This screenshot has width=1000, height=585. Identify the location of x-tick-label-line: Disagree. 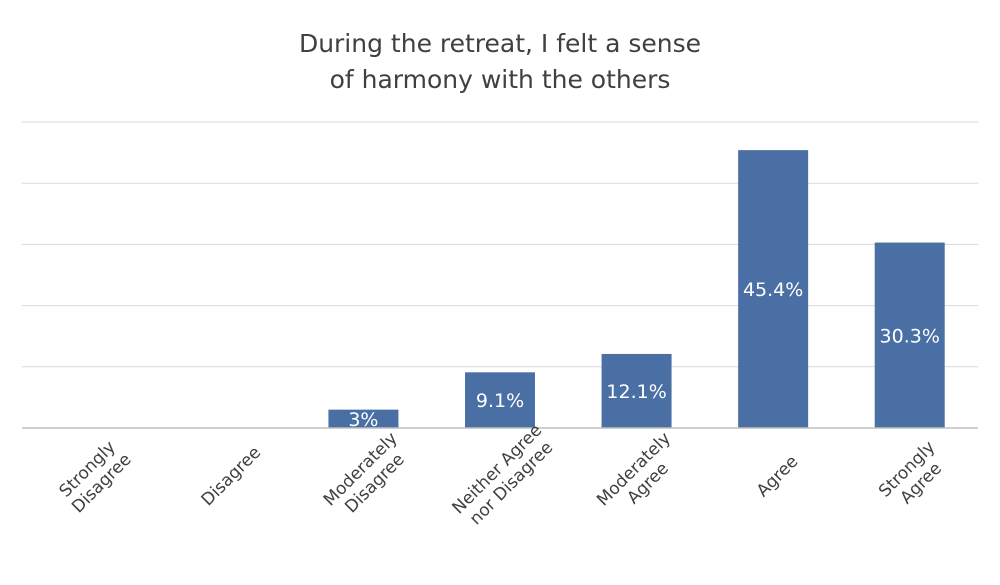
(231, 476).